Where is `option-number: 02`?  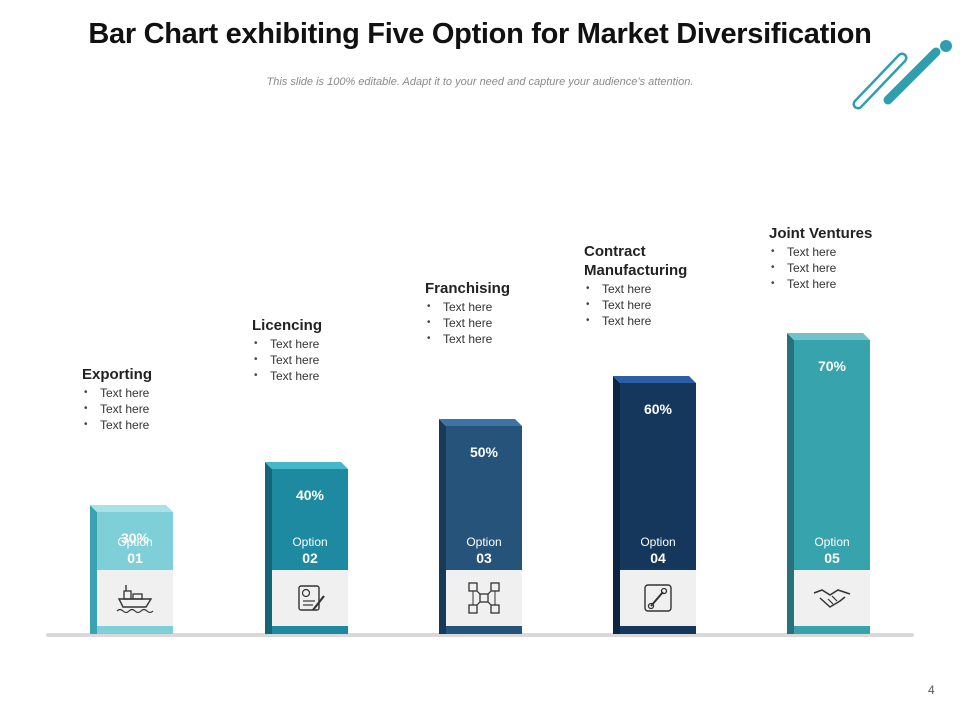
option-number: 02 is located at coordinates (310, 558).